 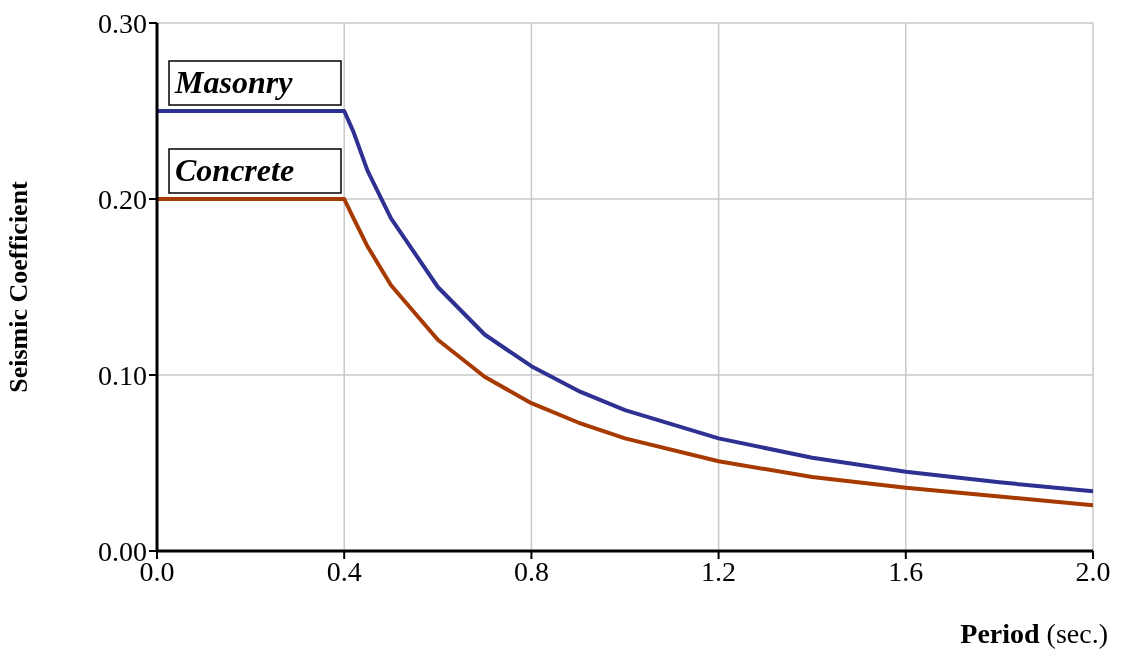 What do you see at coordinates (1093, 571) in the screenshot?
I see `x-tick-label: 2.0` at bounding box center [1093, 571].